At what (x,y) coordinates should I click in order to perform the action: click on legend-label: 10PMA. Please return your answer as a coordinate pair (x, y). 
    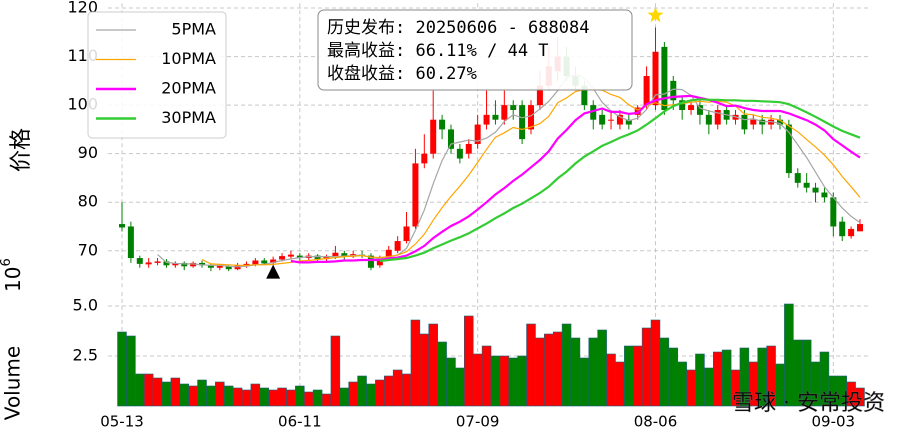
    Looking at the image, I should click on (188, 58).